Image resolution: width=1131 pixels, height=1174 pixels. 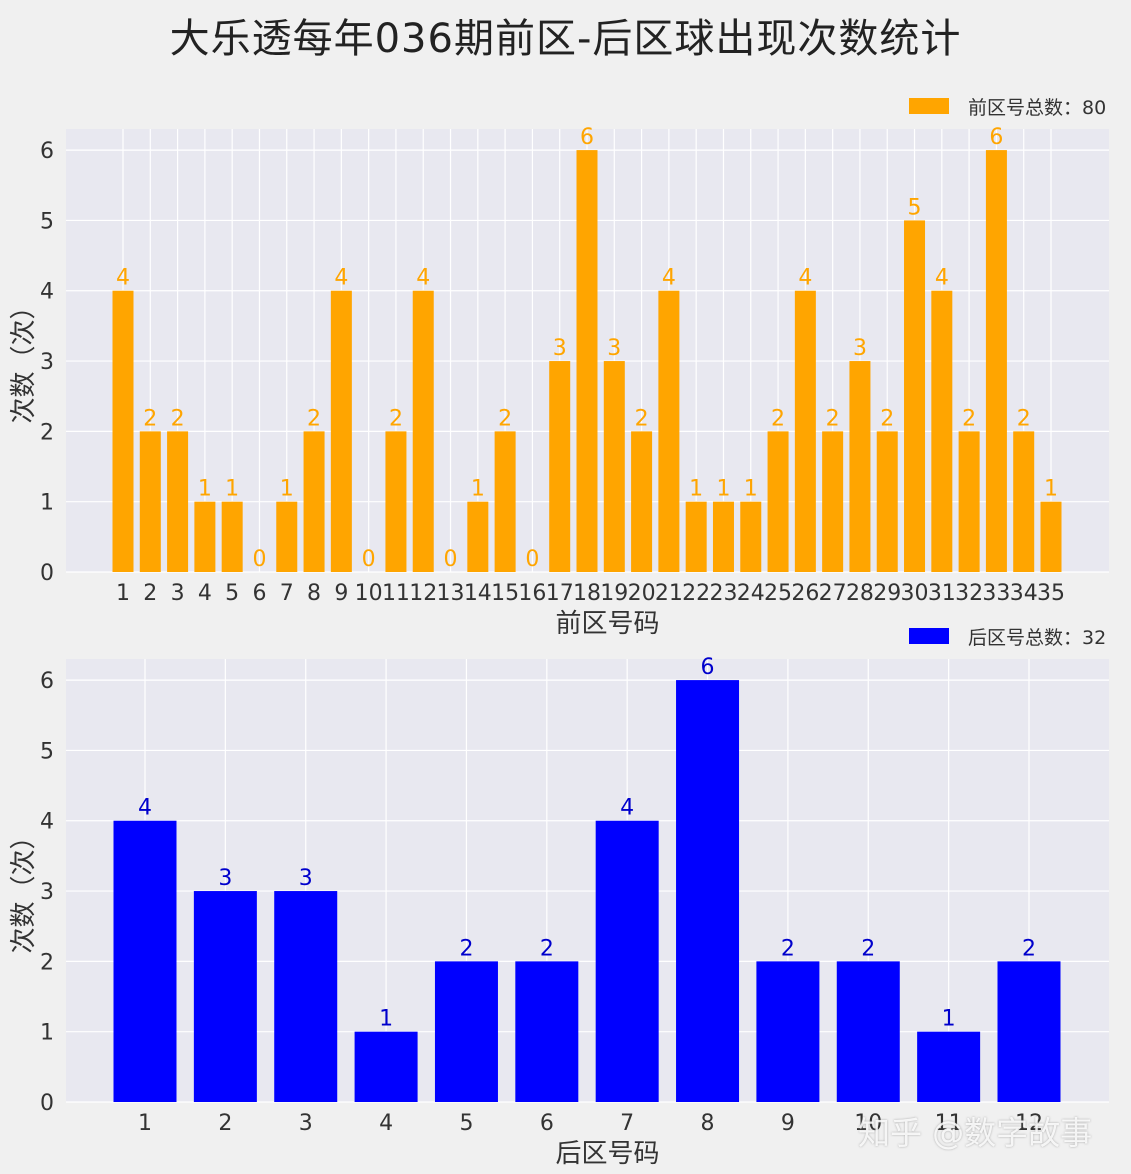 What do you see at coordinates (1024, 593) in the screenshot?
I see `x-tick-label-34: 34` at bounding box center [1024, 593].